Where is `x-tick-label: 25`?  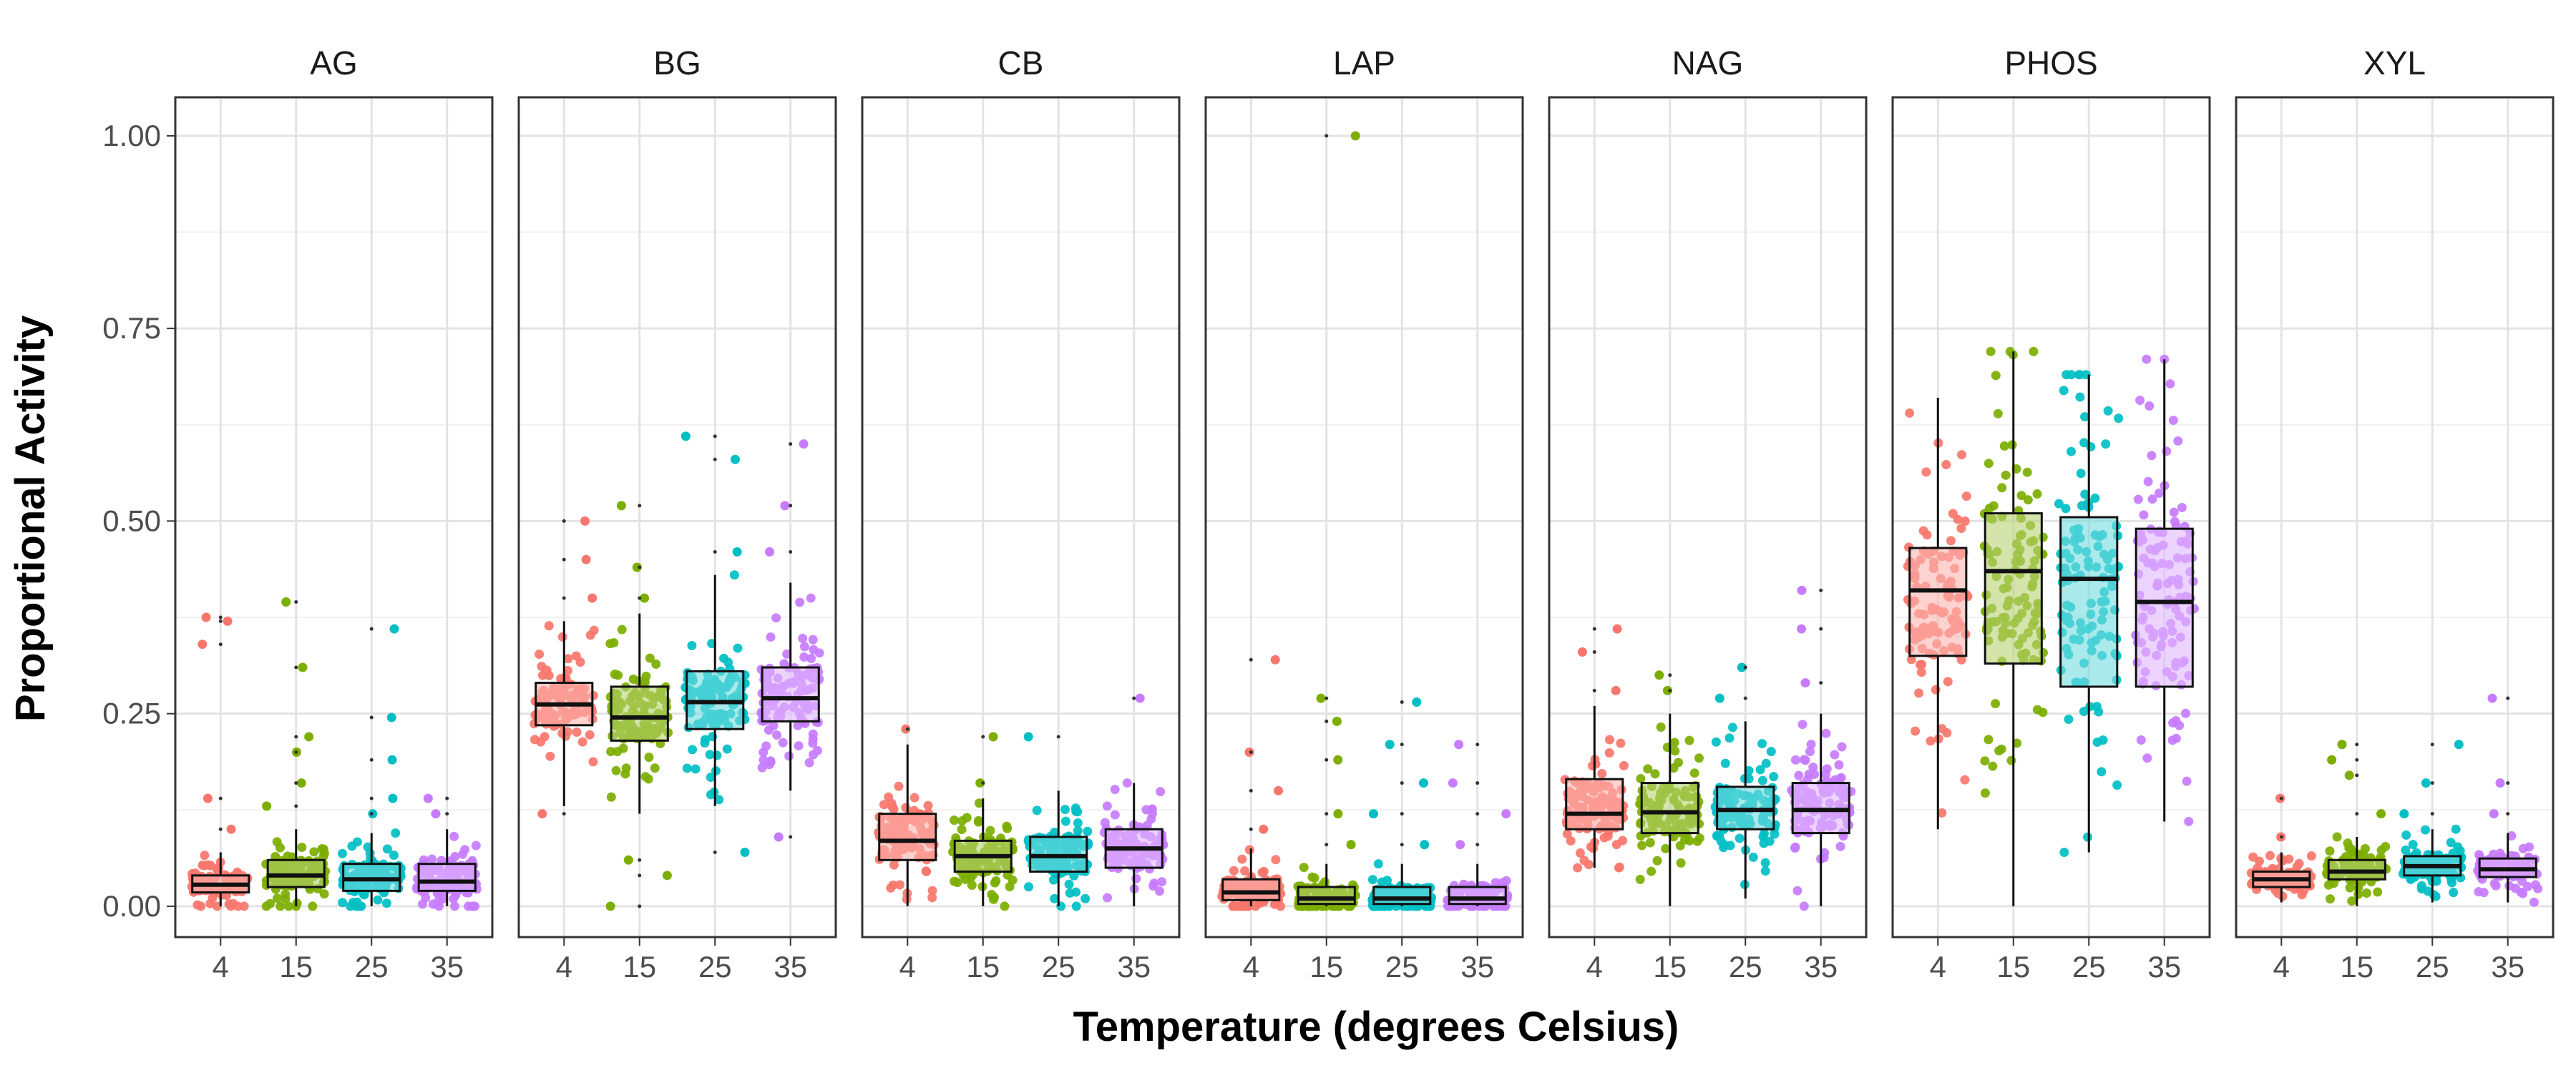 x-tick-label: 25 is located at coordinates (715, 967).